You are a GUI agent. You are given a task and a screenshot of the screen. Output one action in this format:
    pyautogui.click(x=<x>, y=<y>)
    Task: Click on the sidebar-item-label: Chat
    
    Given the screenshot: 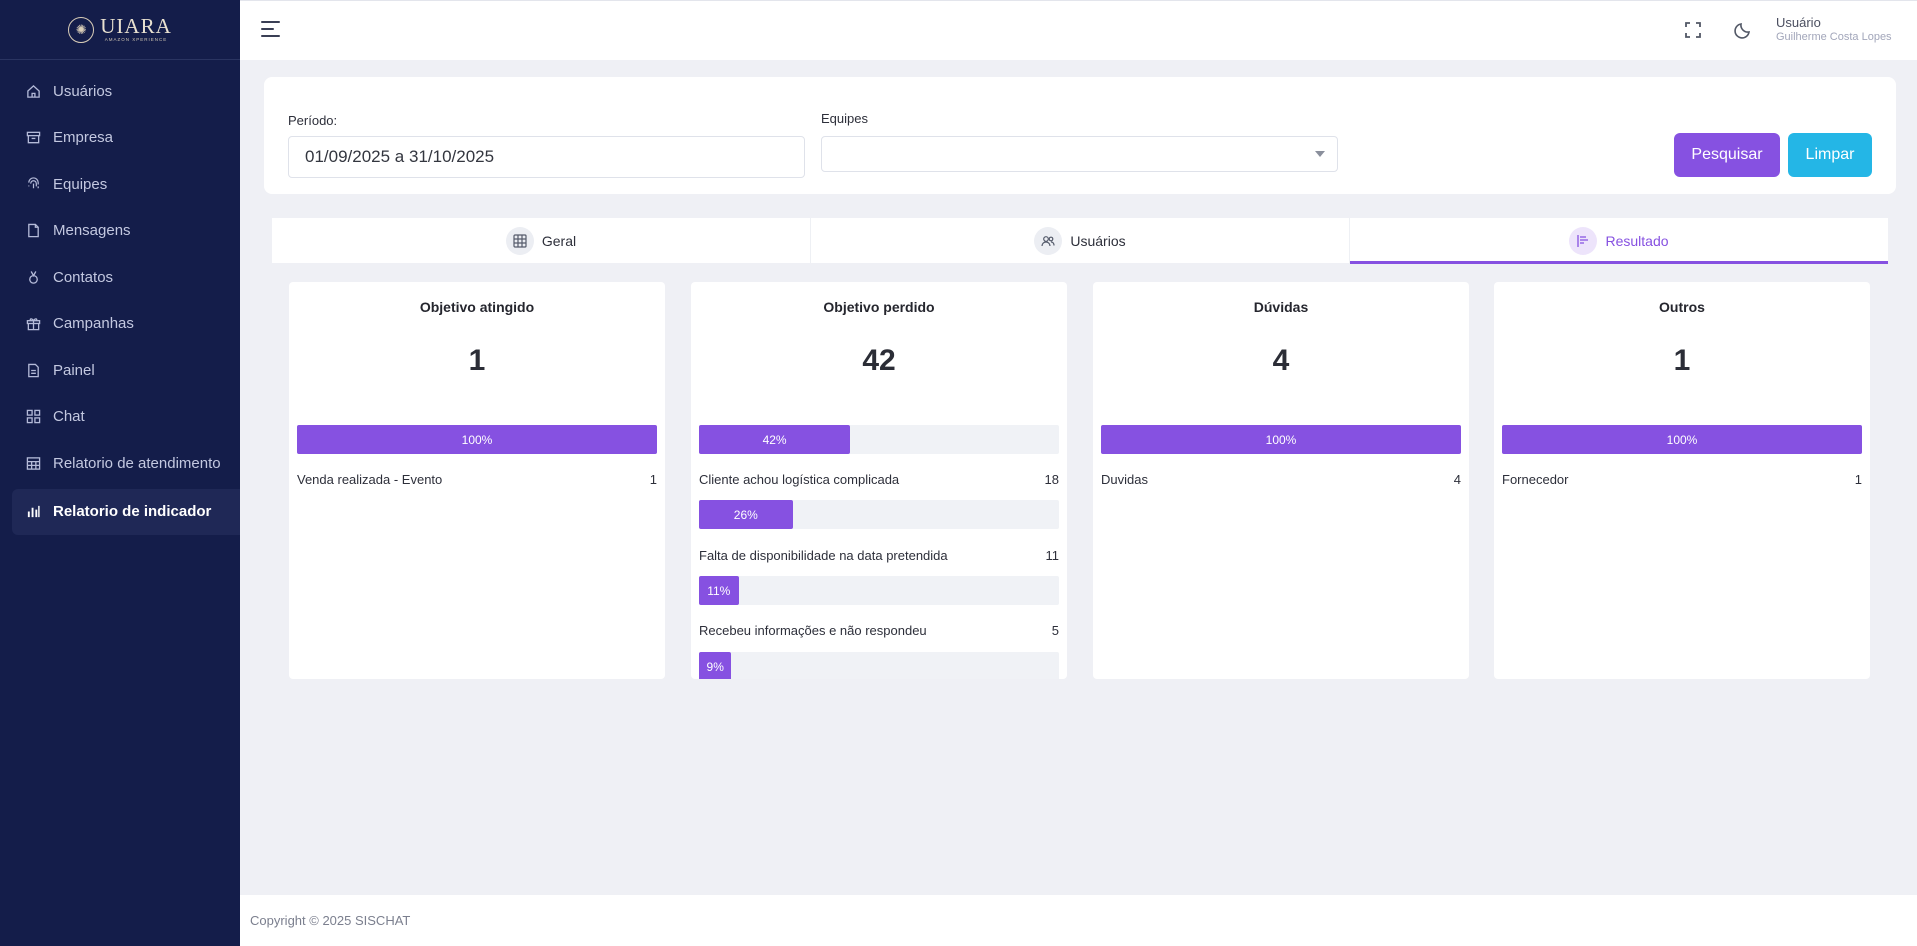 What is the action you would take?
    pyautogui.click(x=69, y=417)
    